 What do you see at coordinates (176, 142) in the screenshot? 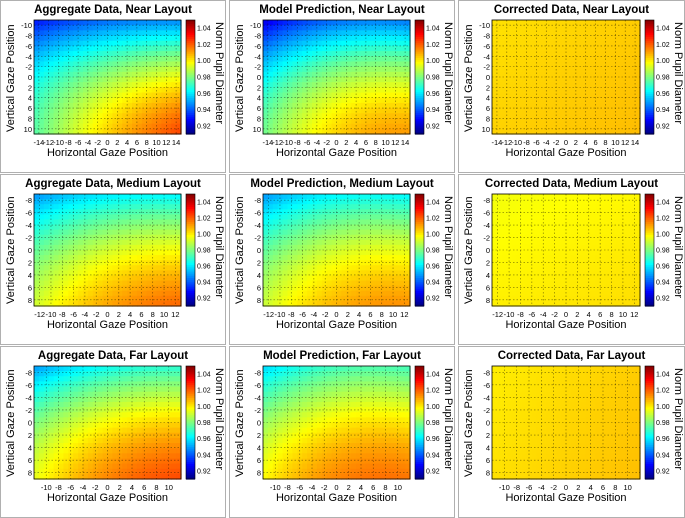
I see `x-tick-label: 14` at bounding box center [176, 142].